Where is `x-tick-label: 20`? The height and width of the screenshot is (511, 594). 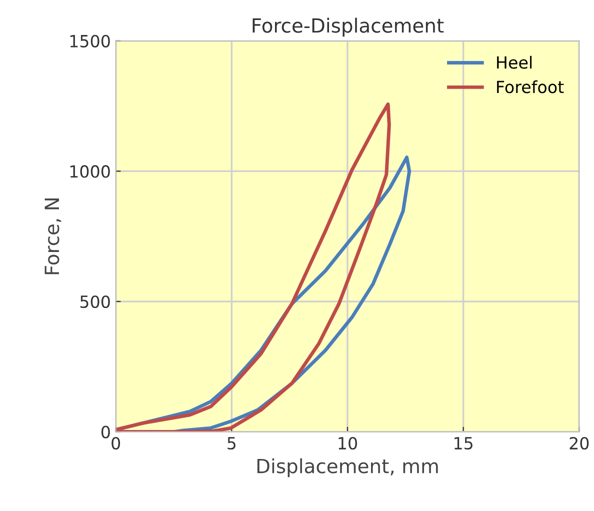 x-tick-label: 20 is located at coordinates (579, 443).